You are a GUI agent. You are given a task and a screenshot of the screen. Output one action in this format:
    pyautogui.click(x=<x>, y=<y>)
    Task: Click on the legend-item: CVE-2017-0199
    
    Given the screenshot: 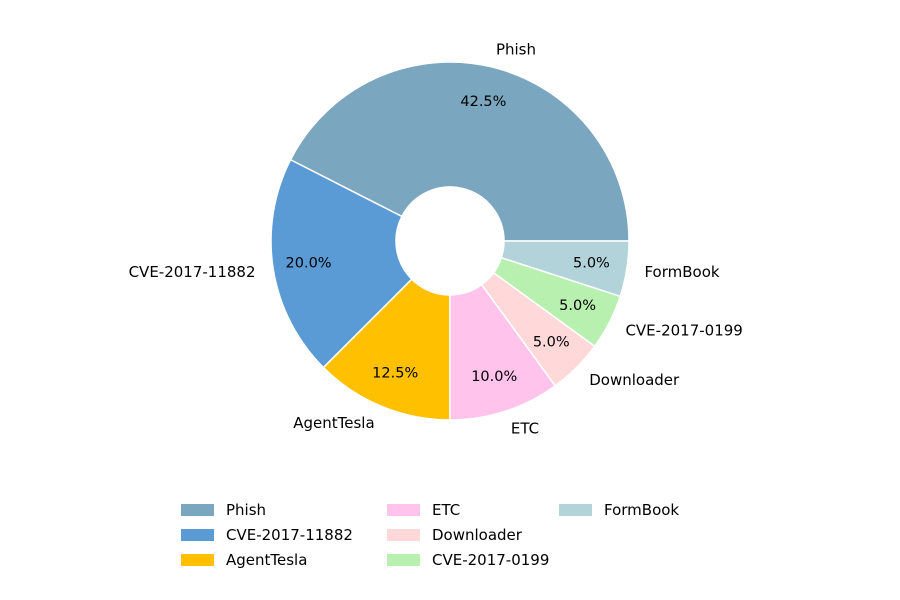 What is the action you would take?
    pyautogui.click(x=473, y=559)
    